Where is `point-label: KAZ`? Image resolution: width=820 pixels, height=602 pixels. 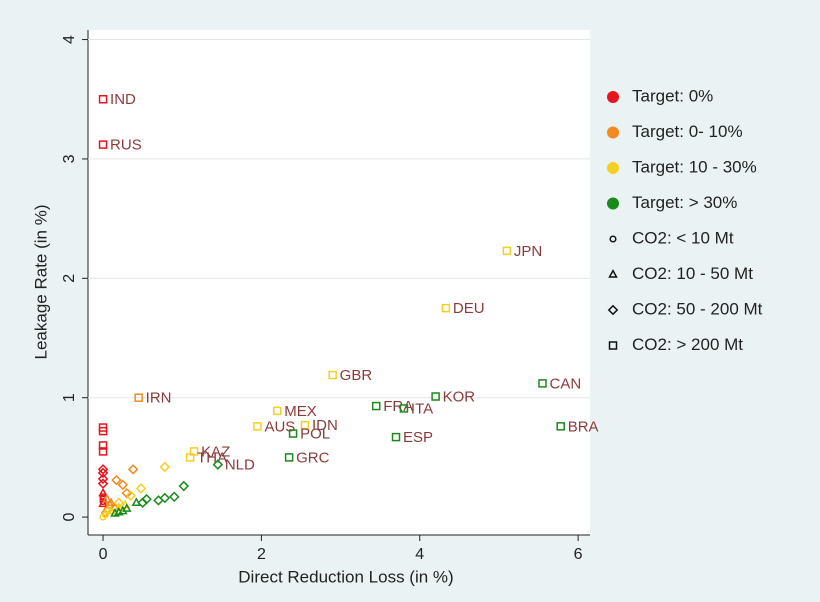
point-label: KAZ is located at coordinates (215, 451).